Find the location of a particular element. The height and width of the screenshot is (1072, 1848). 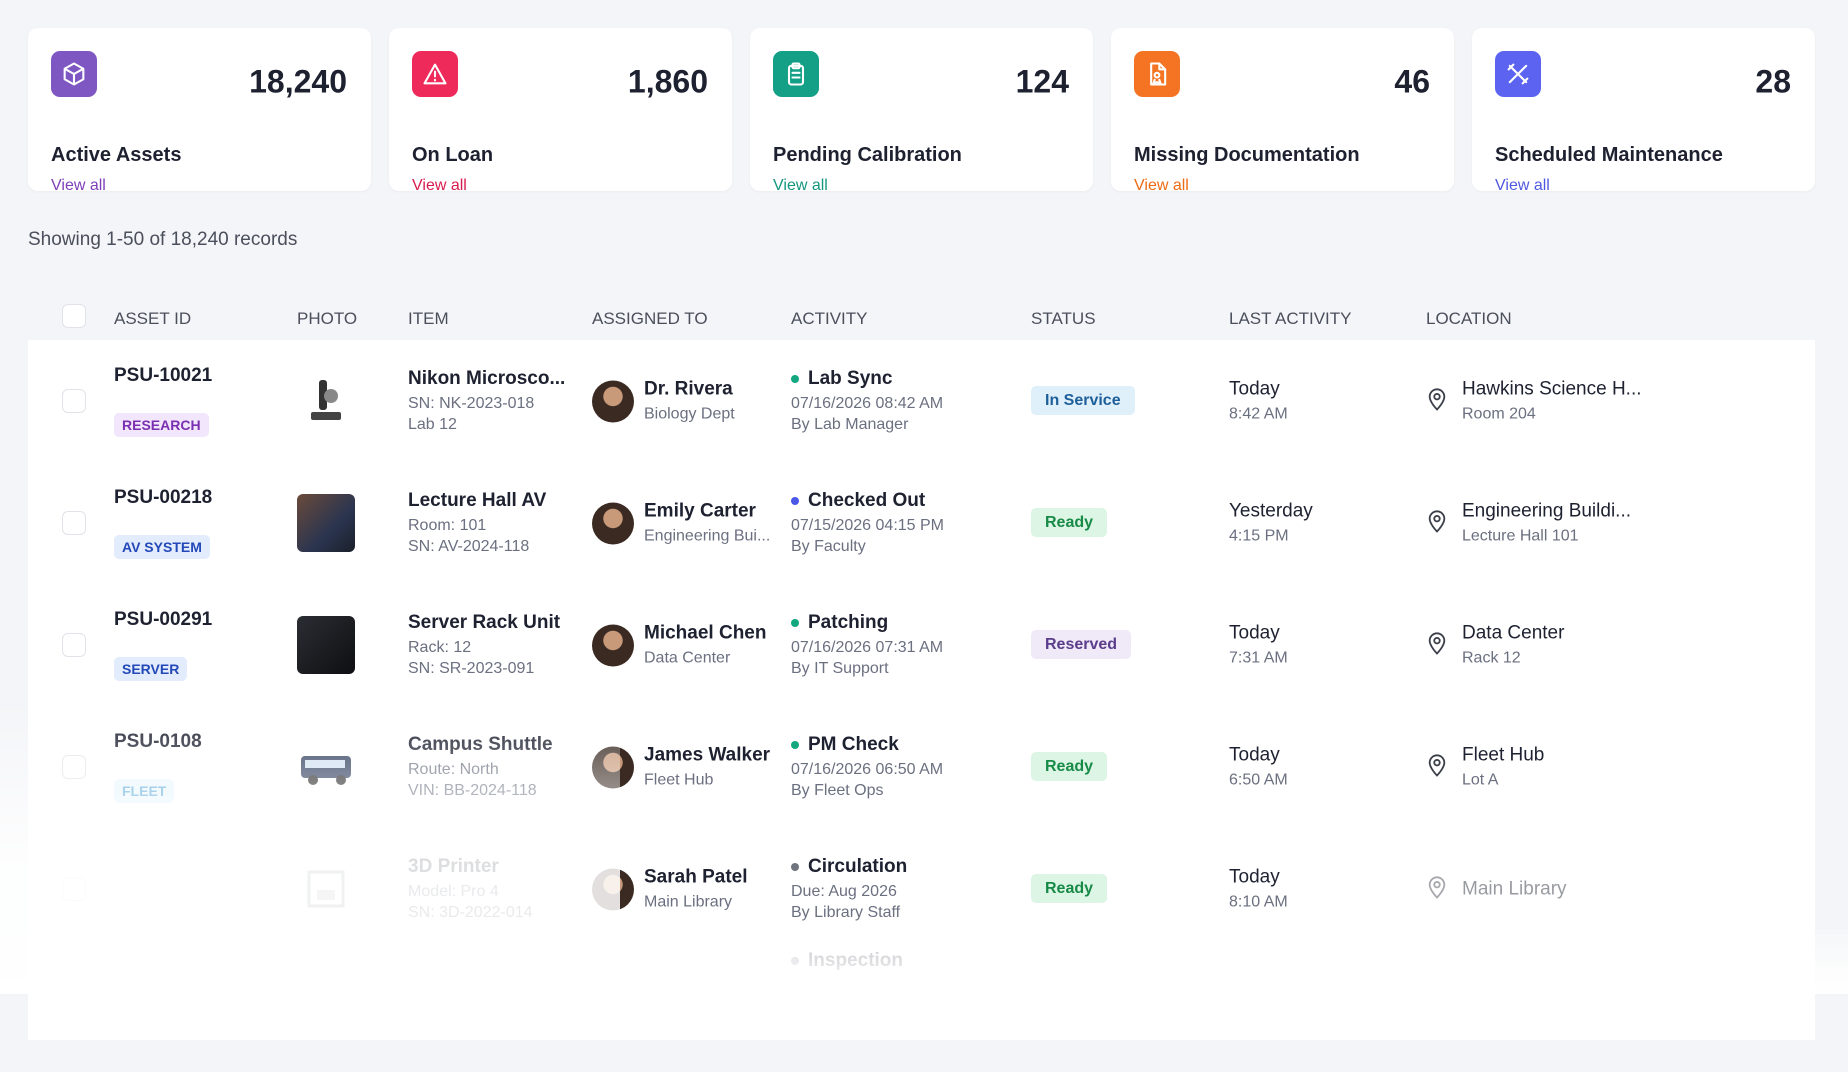

card-value: 124 is located at coordinates (1042, 81).